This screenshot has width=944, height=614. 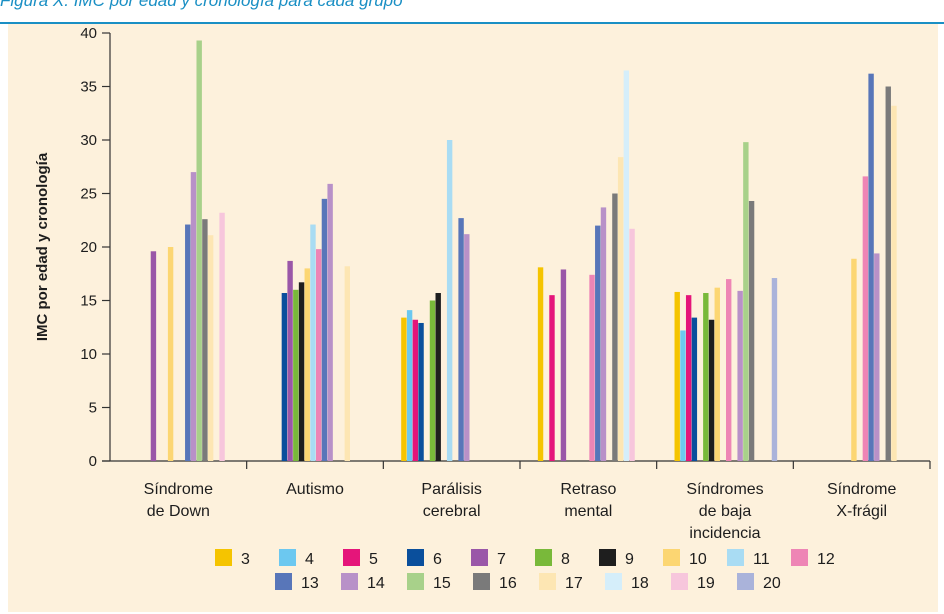 I want to click on x-category-label: Síndrome de Down, so click(x=178, y=500).